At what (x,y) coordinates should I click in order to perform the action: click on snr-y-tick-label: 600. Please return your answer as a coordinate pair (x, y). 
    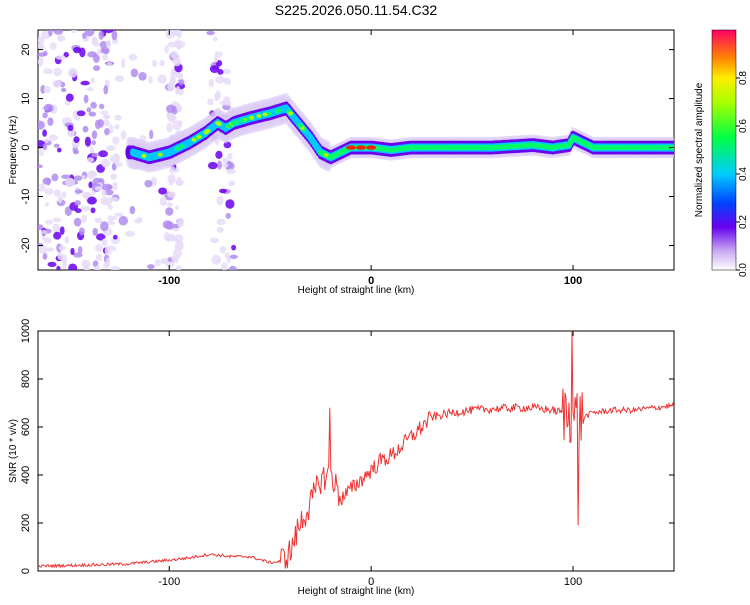
    Looking at the image, I should click on (26, 427).